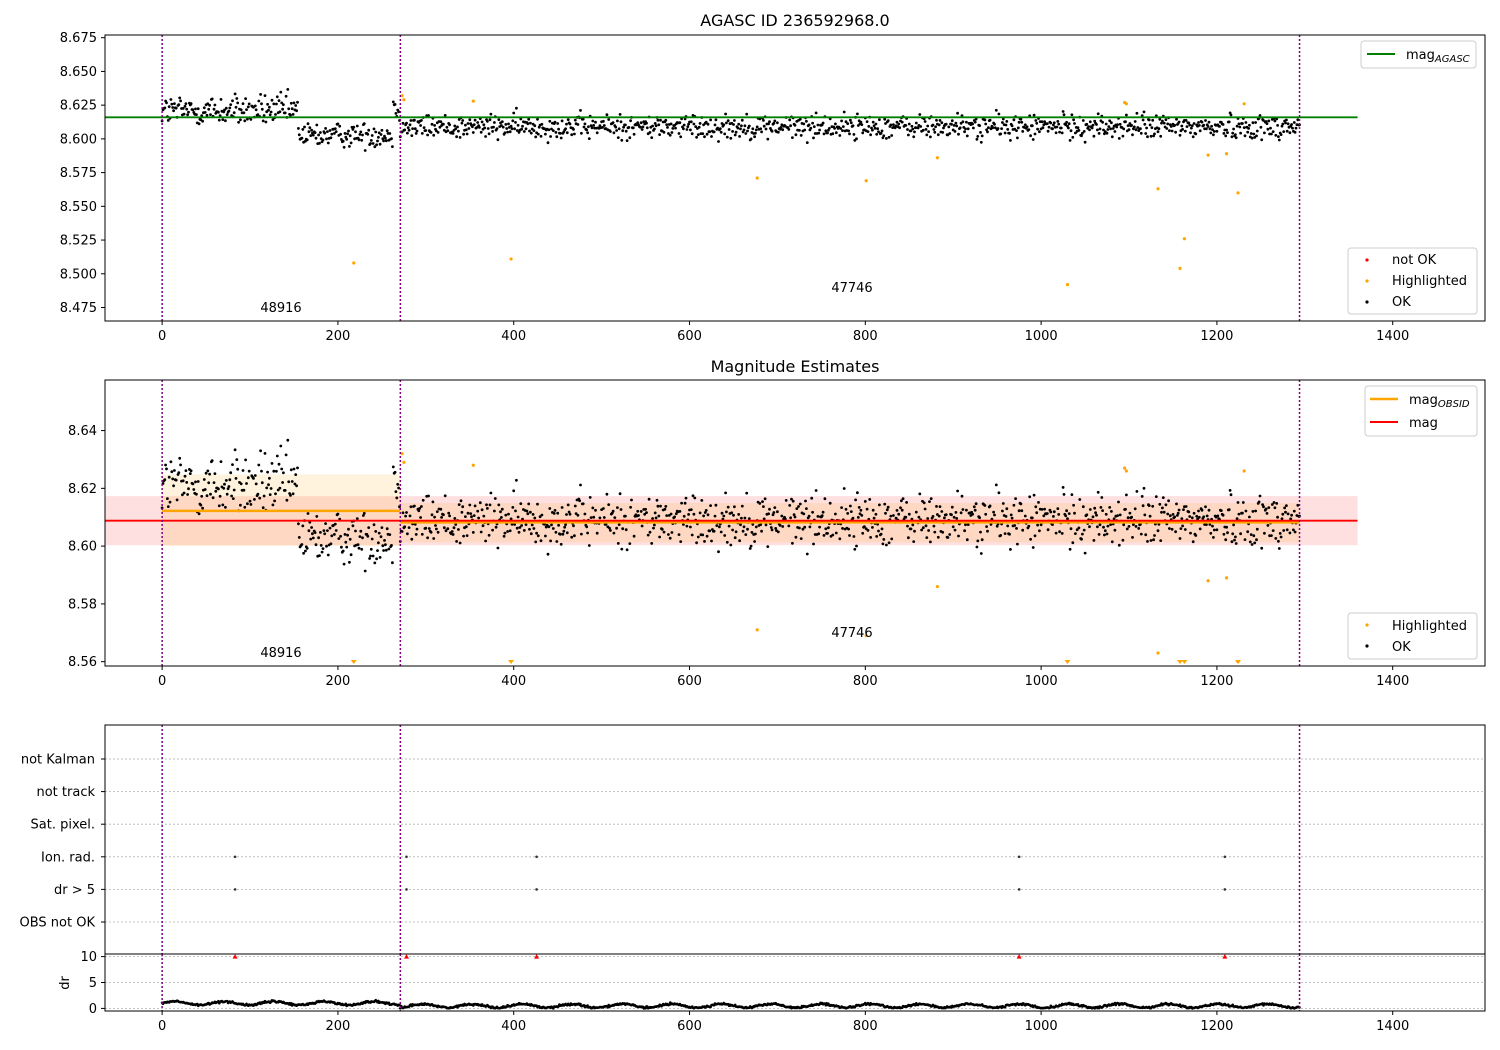  I want to click on flag-point, so click(536, 857).